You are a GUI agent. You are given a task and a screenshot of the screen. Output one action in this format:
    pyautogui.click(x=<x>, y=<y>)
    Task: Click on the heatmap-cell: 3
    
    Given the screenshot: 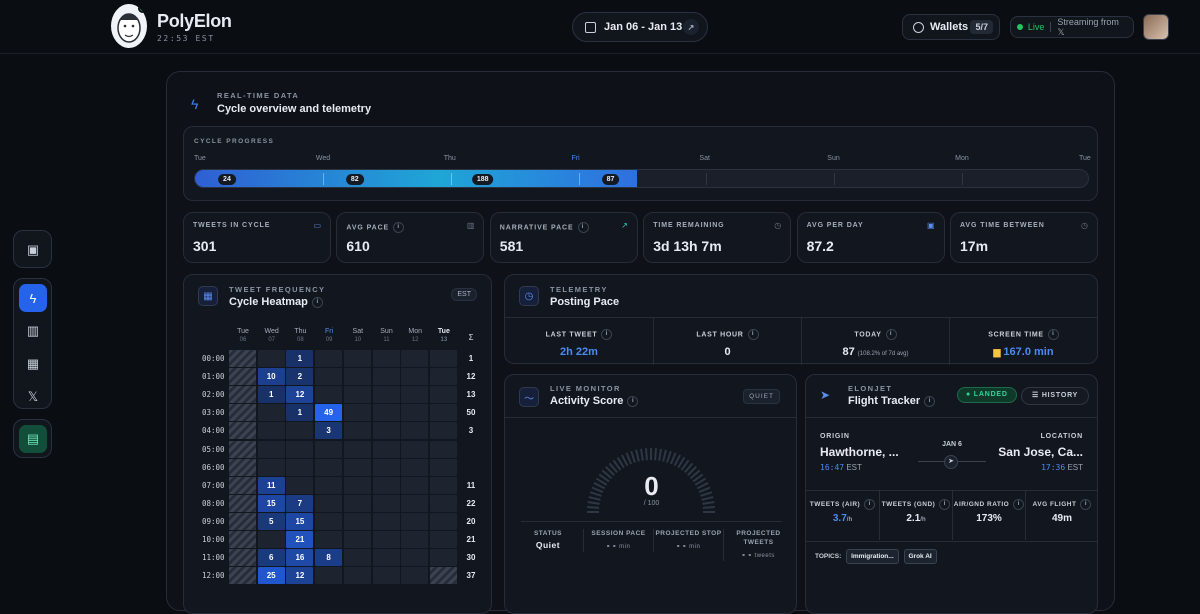 What is the action you would take?
    pyautogui.click(x=329, y=431)
    